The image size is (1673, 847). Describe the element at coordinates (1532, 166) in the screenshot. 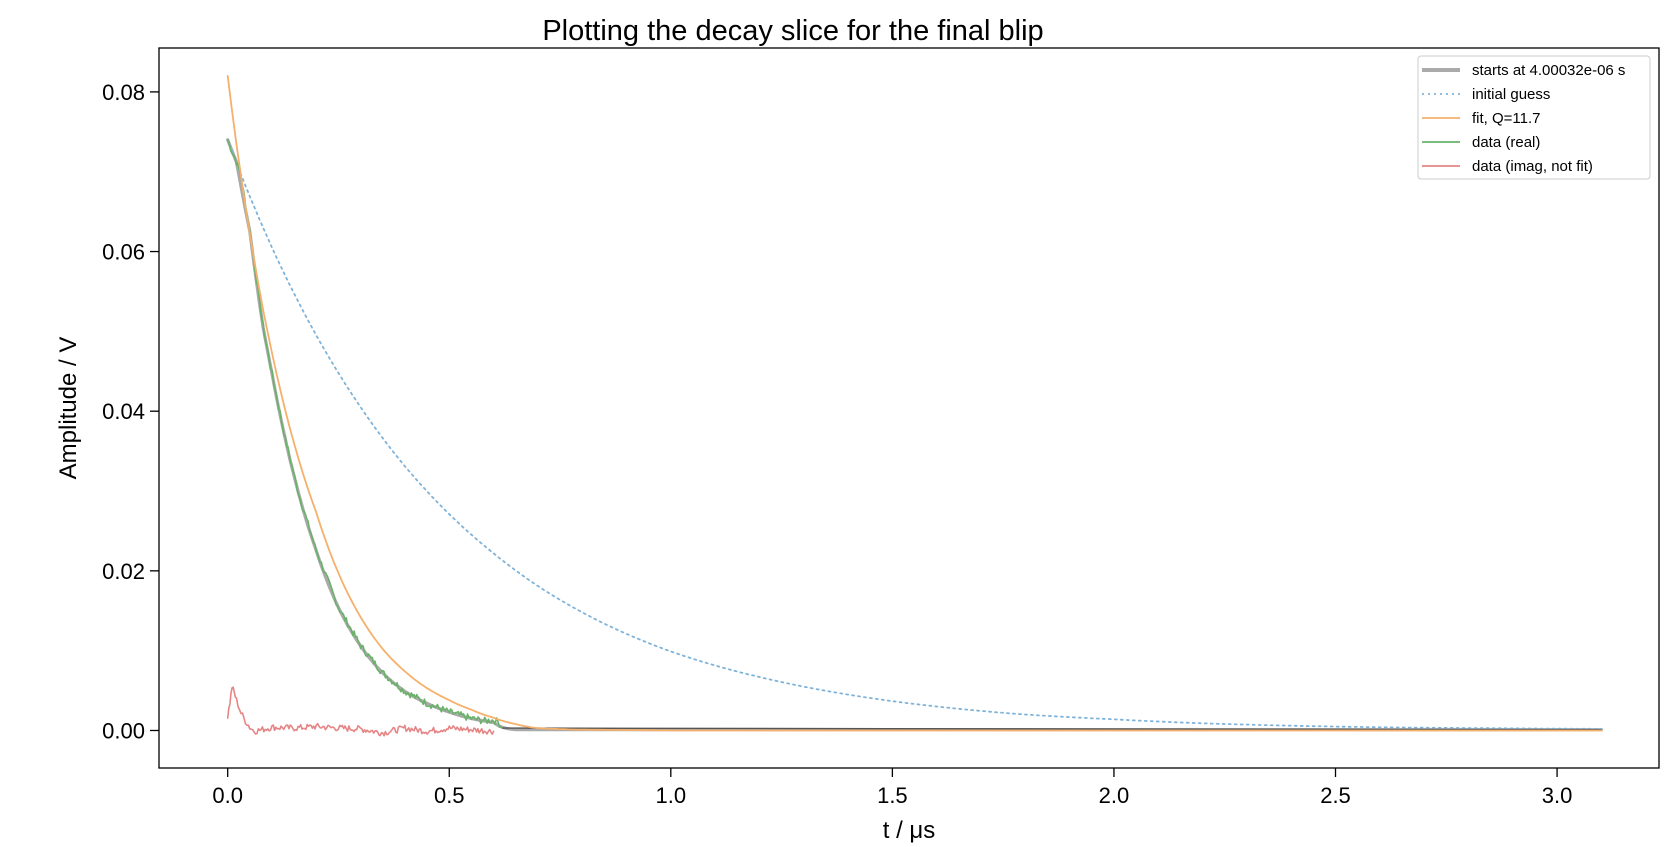

I see `legend-entry: data (imag, not fit)` at that location.